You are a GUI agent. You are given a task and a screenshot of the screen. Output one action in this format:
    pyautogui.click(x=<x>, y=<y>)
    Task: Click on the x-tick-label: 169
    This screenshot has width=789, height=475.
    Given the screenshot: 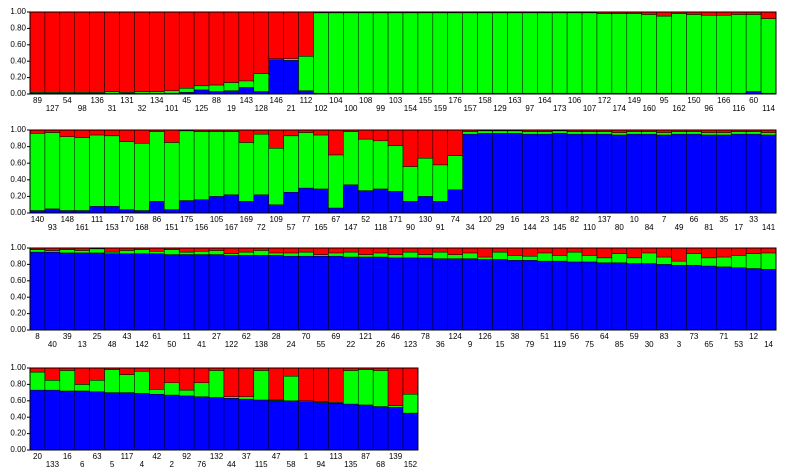 What is the action you would take?
    pyautogui.click(x=247, y=219)
    